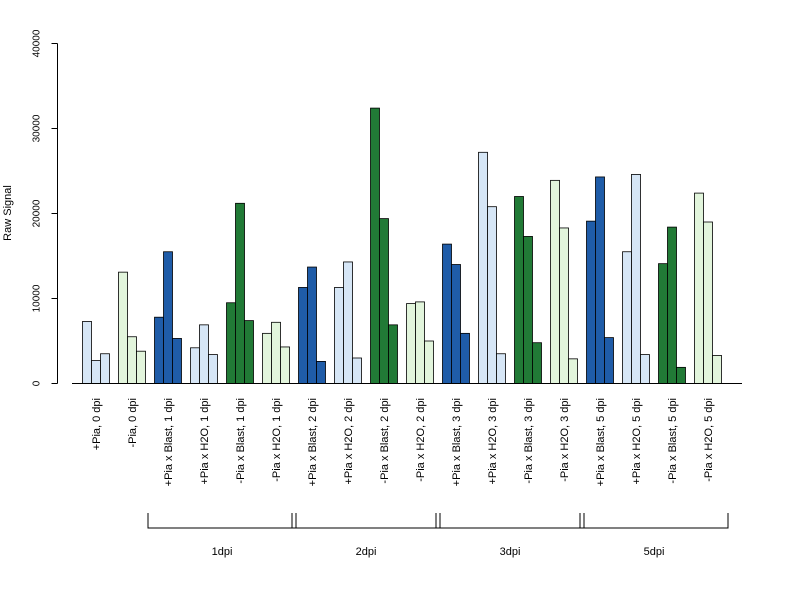 Image resolution: width=800 pixels, height=600 pixels. What do you see at coordinates (601, 442) in the screenshot?
I see `category-label: +Pia x Blast, 5 dpi` at bounding box center [601, 442].